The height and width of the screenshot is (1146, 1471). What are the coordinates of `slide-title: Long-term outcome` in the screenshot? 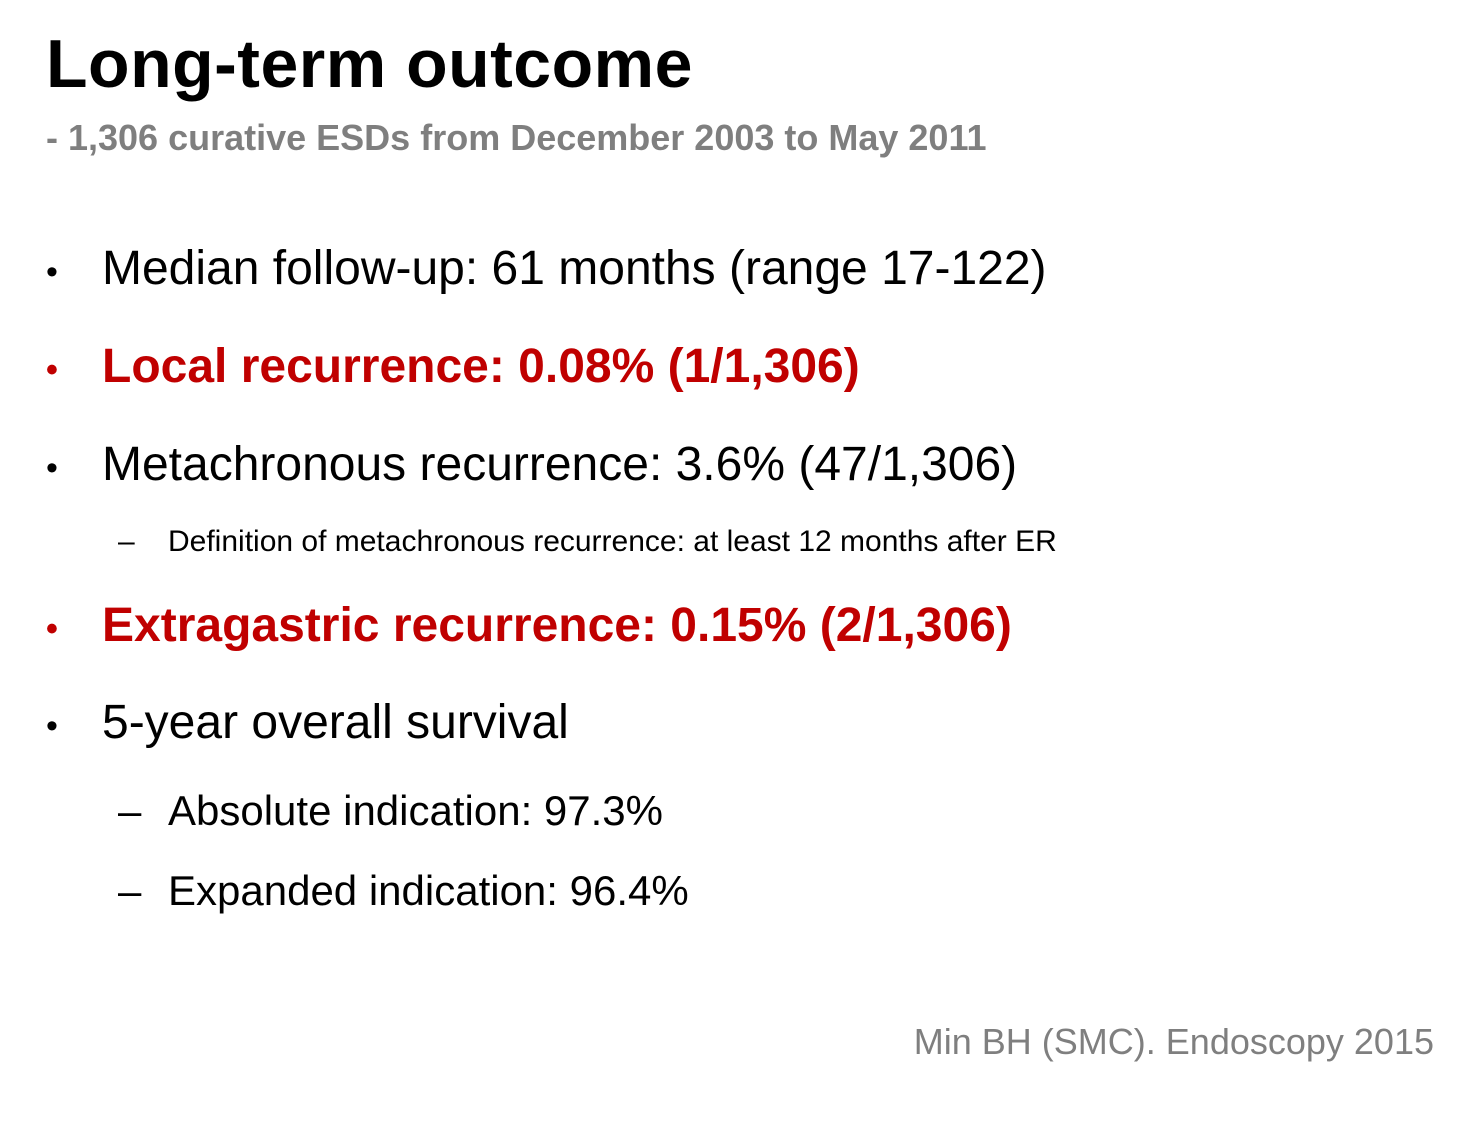 It's located at (369, 64).